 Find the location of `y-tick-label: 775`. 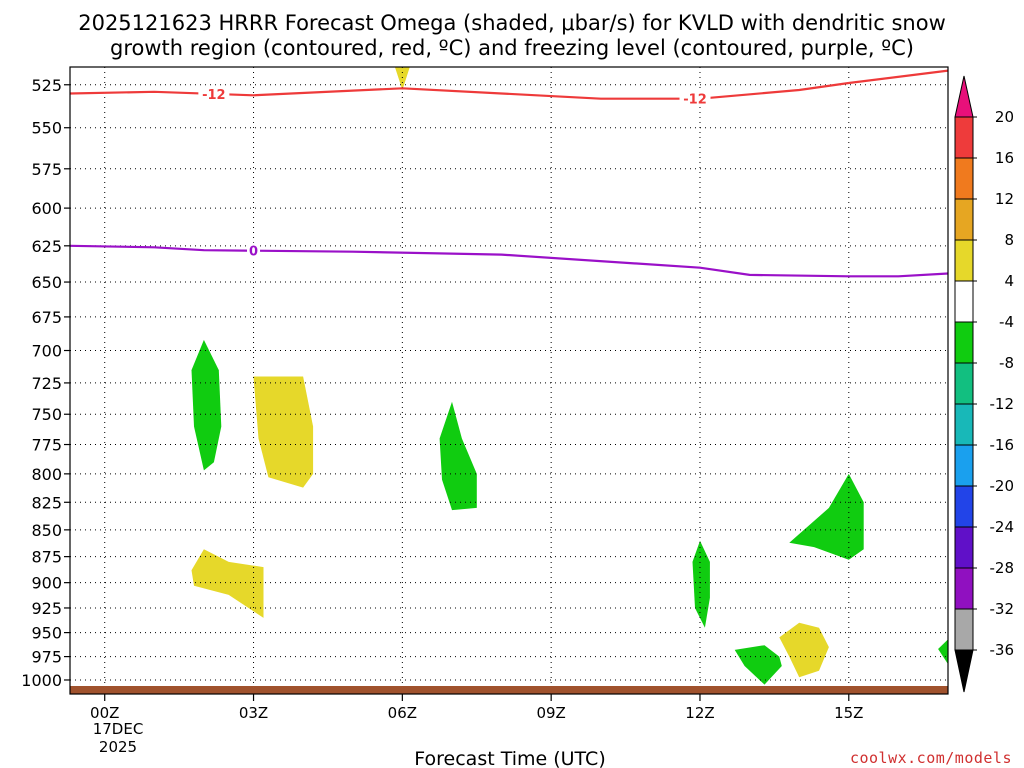

y-tick-label: 775 is located at coordinates (46, 445).